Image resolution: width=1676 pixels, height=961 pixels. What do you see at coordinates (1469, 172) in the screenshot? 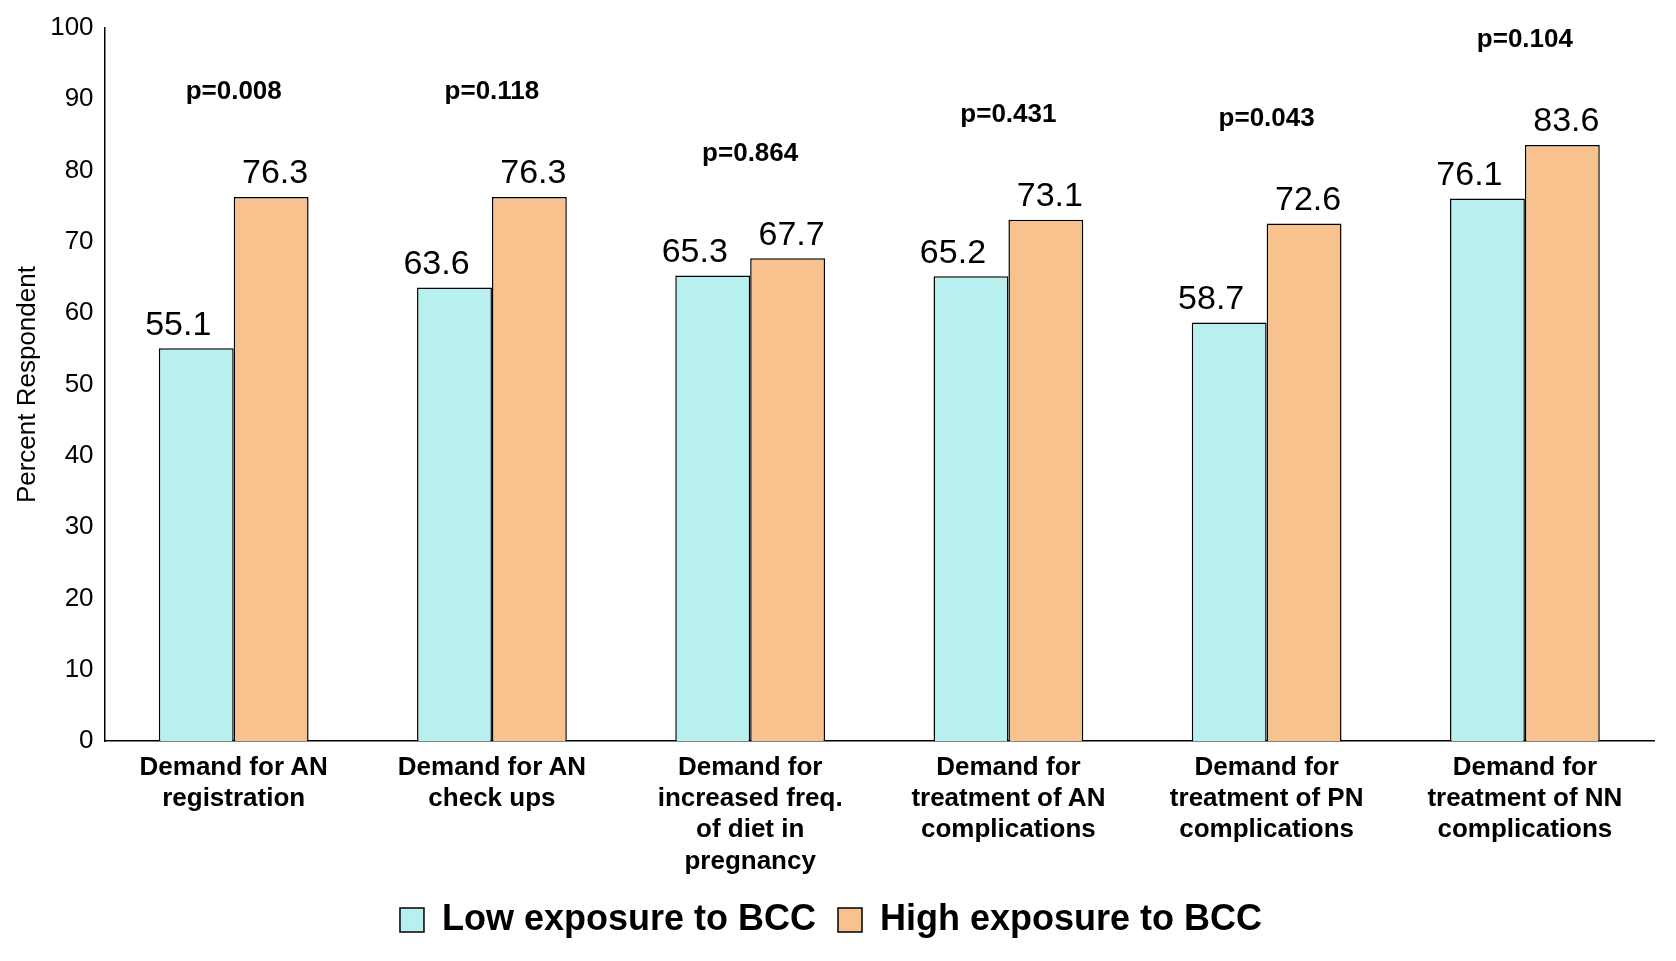
I see `data-label: 76.1` at bounding box center [1469, 172].